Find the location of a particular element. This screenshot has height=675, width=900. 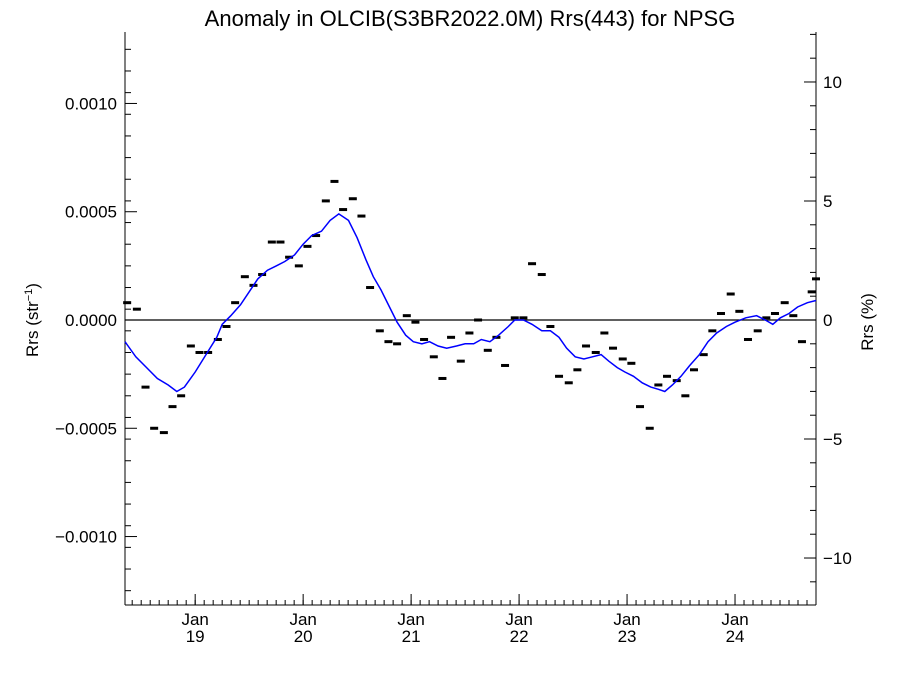

right-tick-label: −10 is located at coordinates (837, 558).